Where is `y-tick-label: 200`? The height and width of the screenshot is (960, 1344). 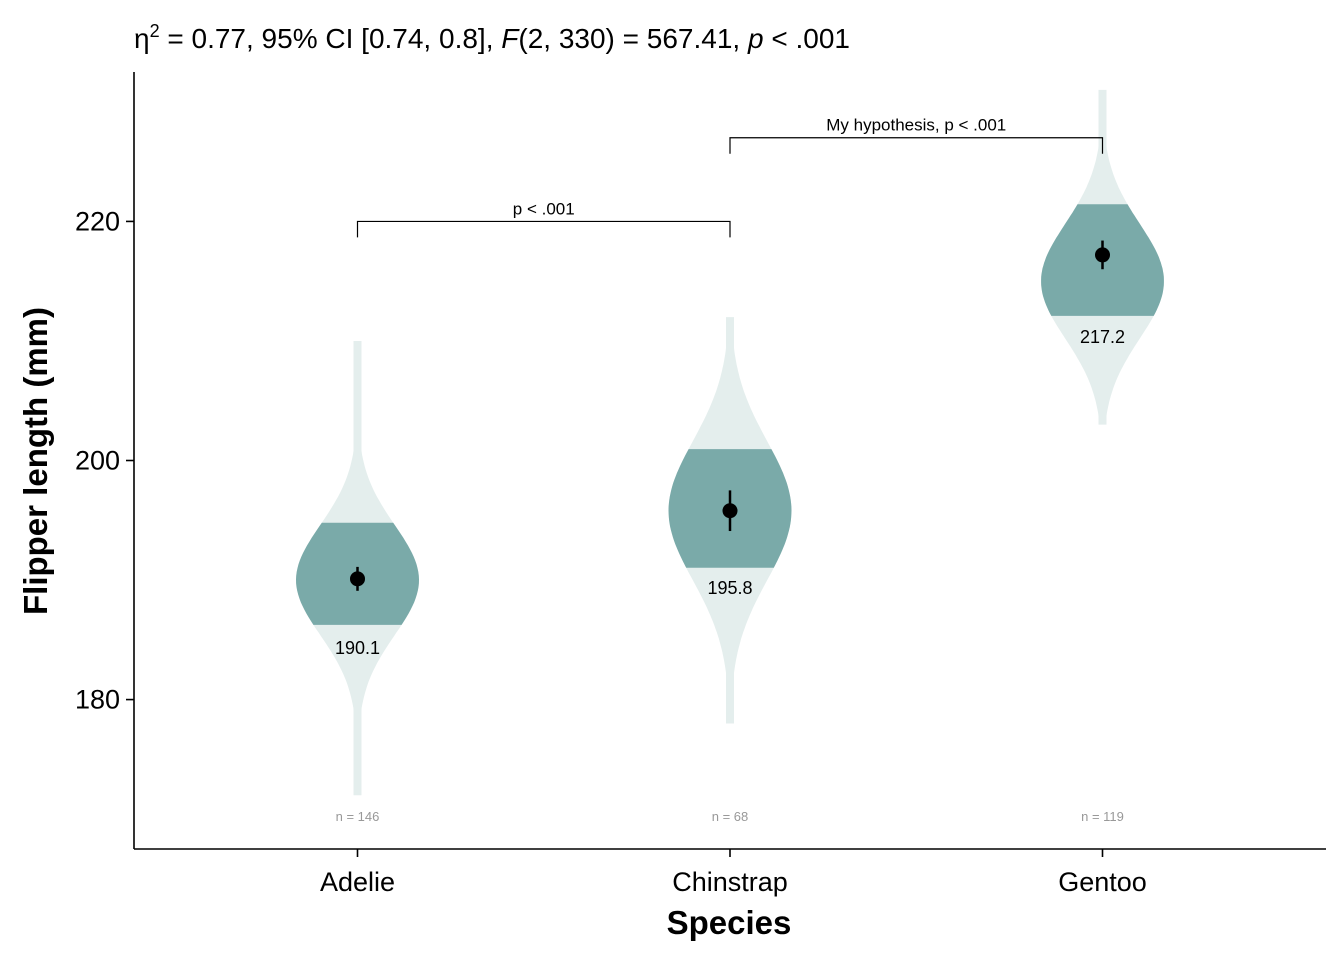
y-tick-label: 200 is located at coordinates (97, 461).